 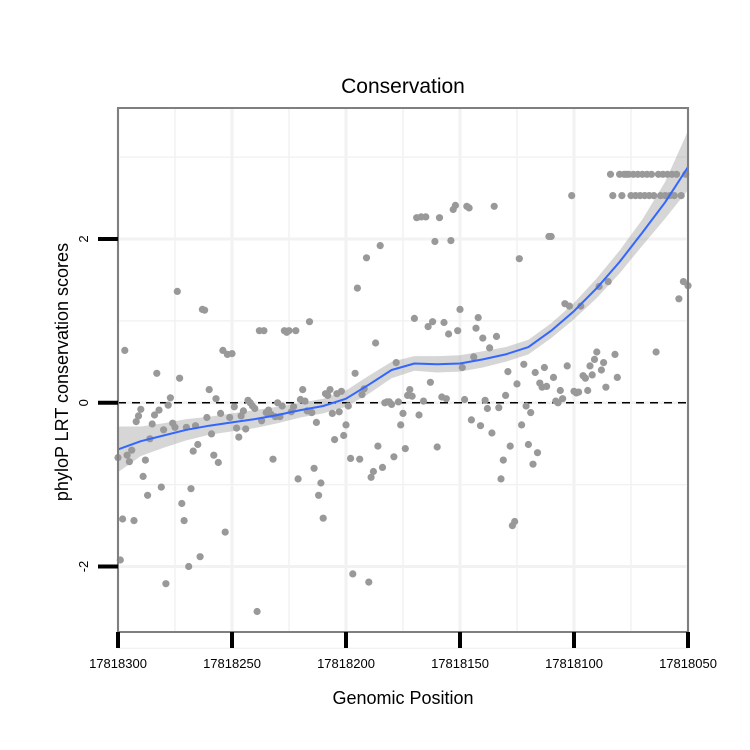 What do you see at coordinates (83, 402) in the screenshot?
I see `y-tick-label: 0` at bounding box center [83, 402].